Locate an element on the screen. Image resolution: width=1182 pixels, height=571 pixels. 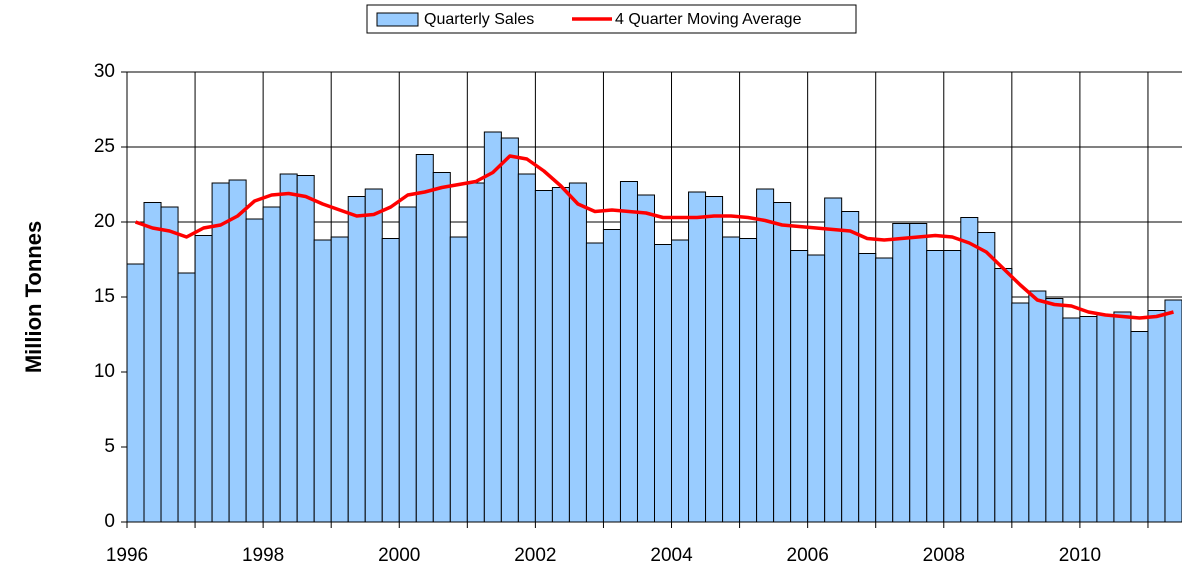
x-tick-label: 2004 is located at coordinates (671, 555).